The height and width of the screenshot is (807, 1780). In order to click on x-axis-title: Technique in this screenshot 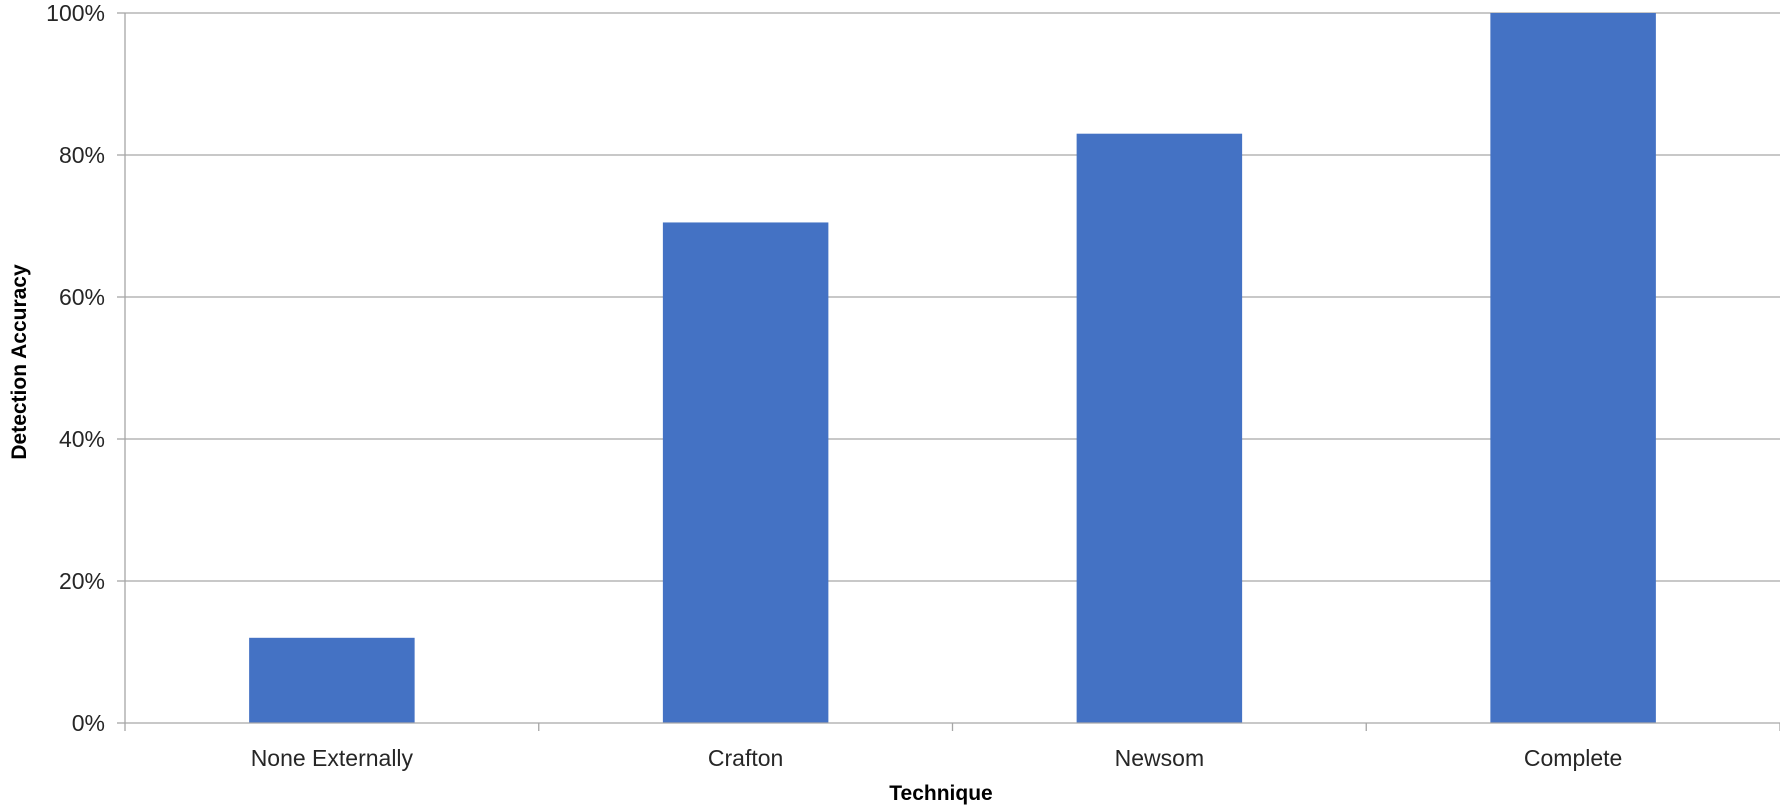, I will do `click(940, 793)`.